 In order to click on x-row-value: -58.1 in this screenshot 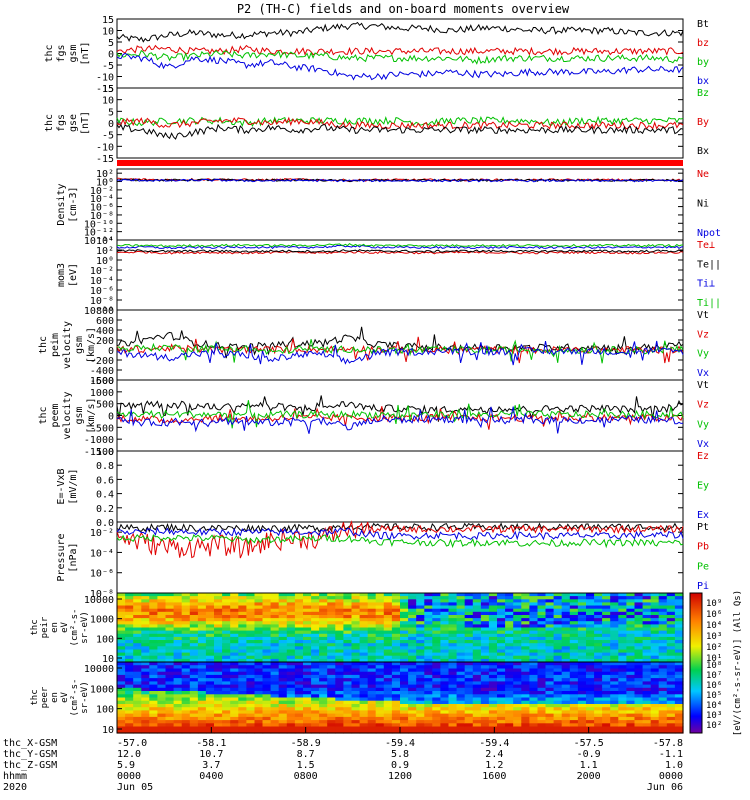, I will do `click(211, 743)`.